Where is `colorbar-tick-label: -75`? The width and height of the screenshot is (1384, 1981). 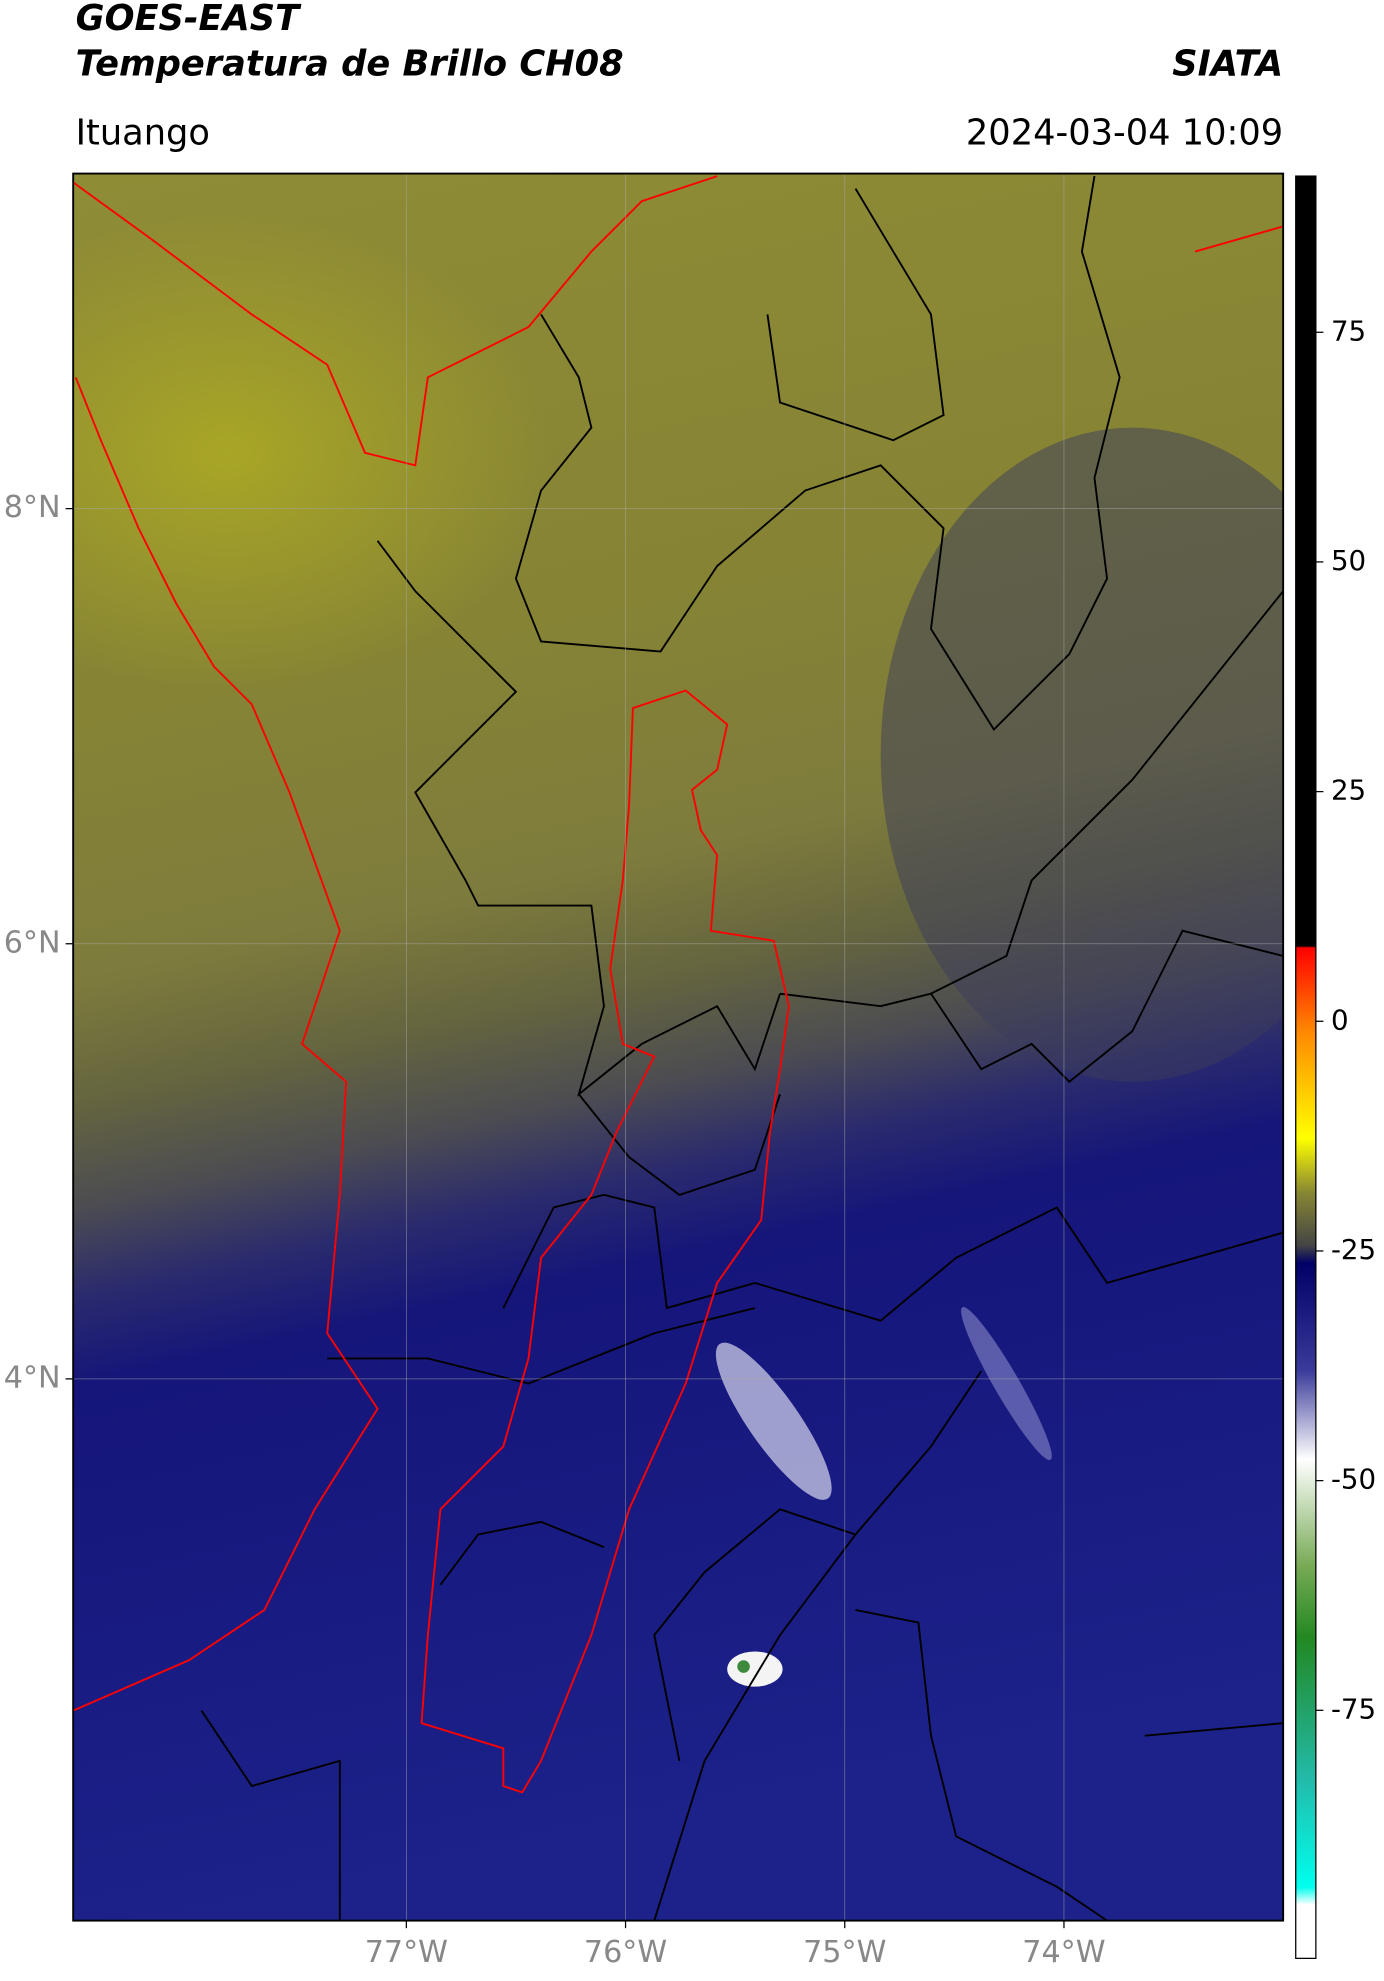 colorbar-tick-label: -75 is located at coordinates (1353, 1708).